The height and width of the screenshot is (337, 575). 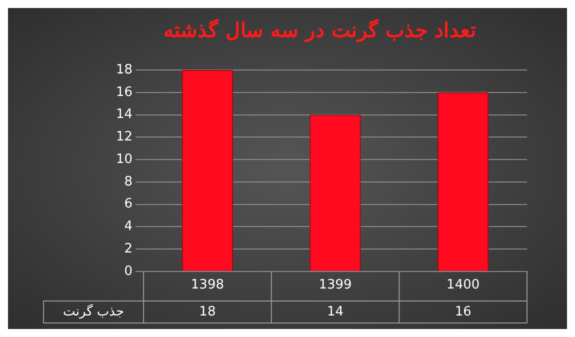 I want to click on y-tick-label: 14, so click(x=124, y=114).